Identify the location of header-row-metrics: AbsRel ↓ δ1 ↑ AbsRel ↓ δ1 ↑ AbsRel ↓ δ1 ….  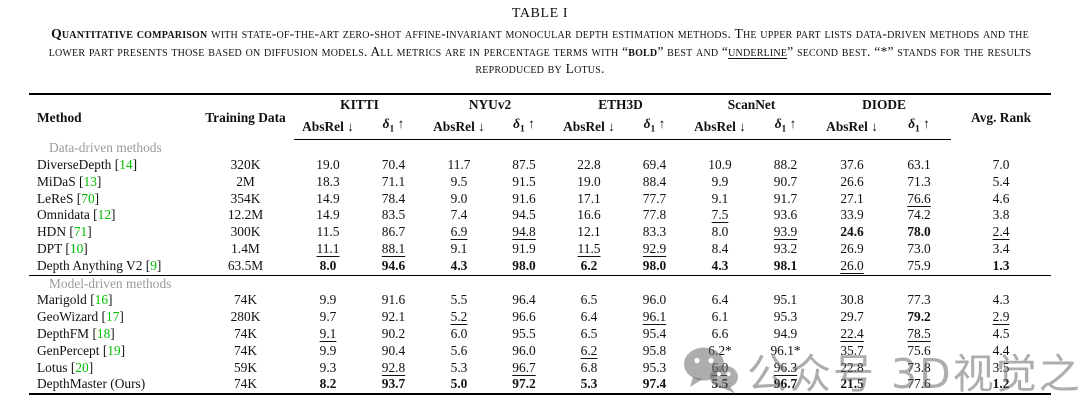
(540, 127).